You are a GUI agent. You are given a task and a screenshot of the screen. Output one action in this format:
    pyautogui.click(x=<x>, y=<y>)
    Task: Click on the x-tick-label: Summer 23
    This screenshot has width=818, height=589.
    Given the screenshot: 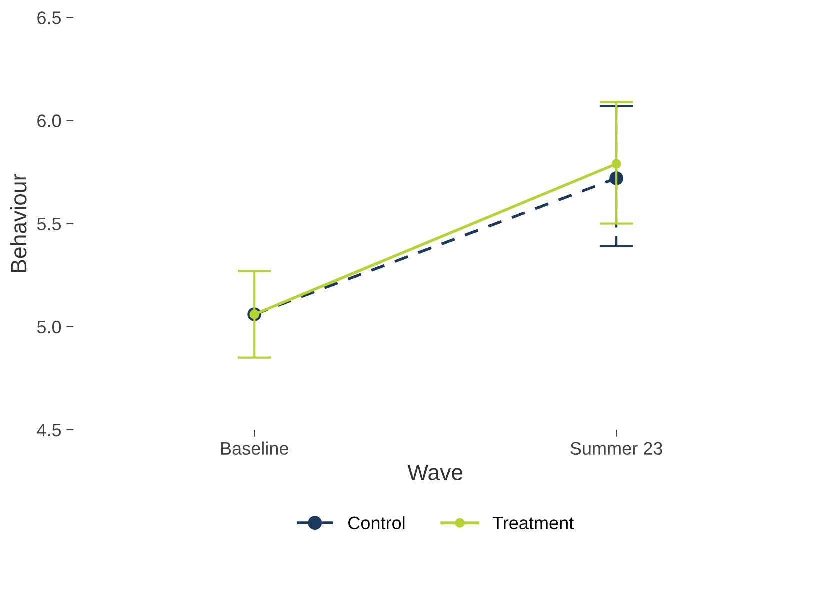 What is the action you would take?
    pyautogui.click(x=616, y=449)
    